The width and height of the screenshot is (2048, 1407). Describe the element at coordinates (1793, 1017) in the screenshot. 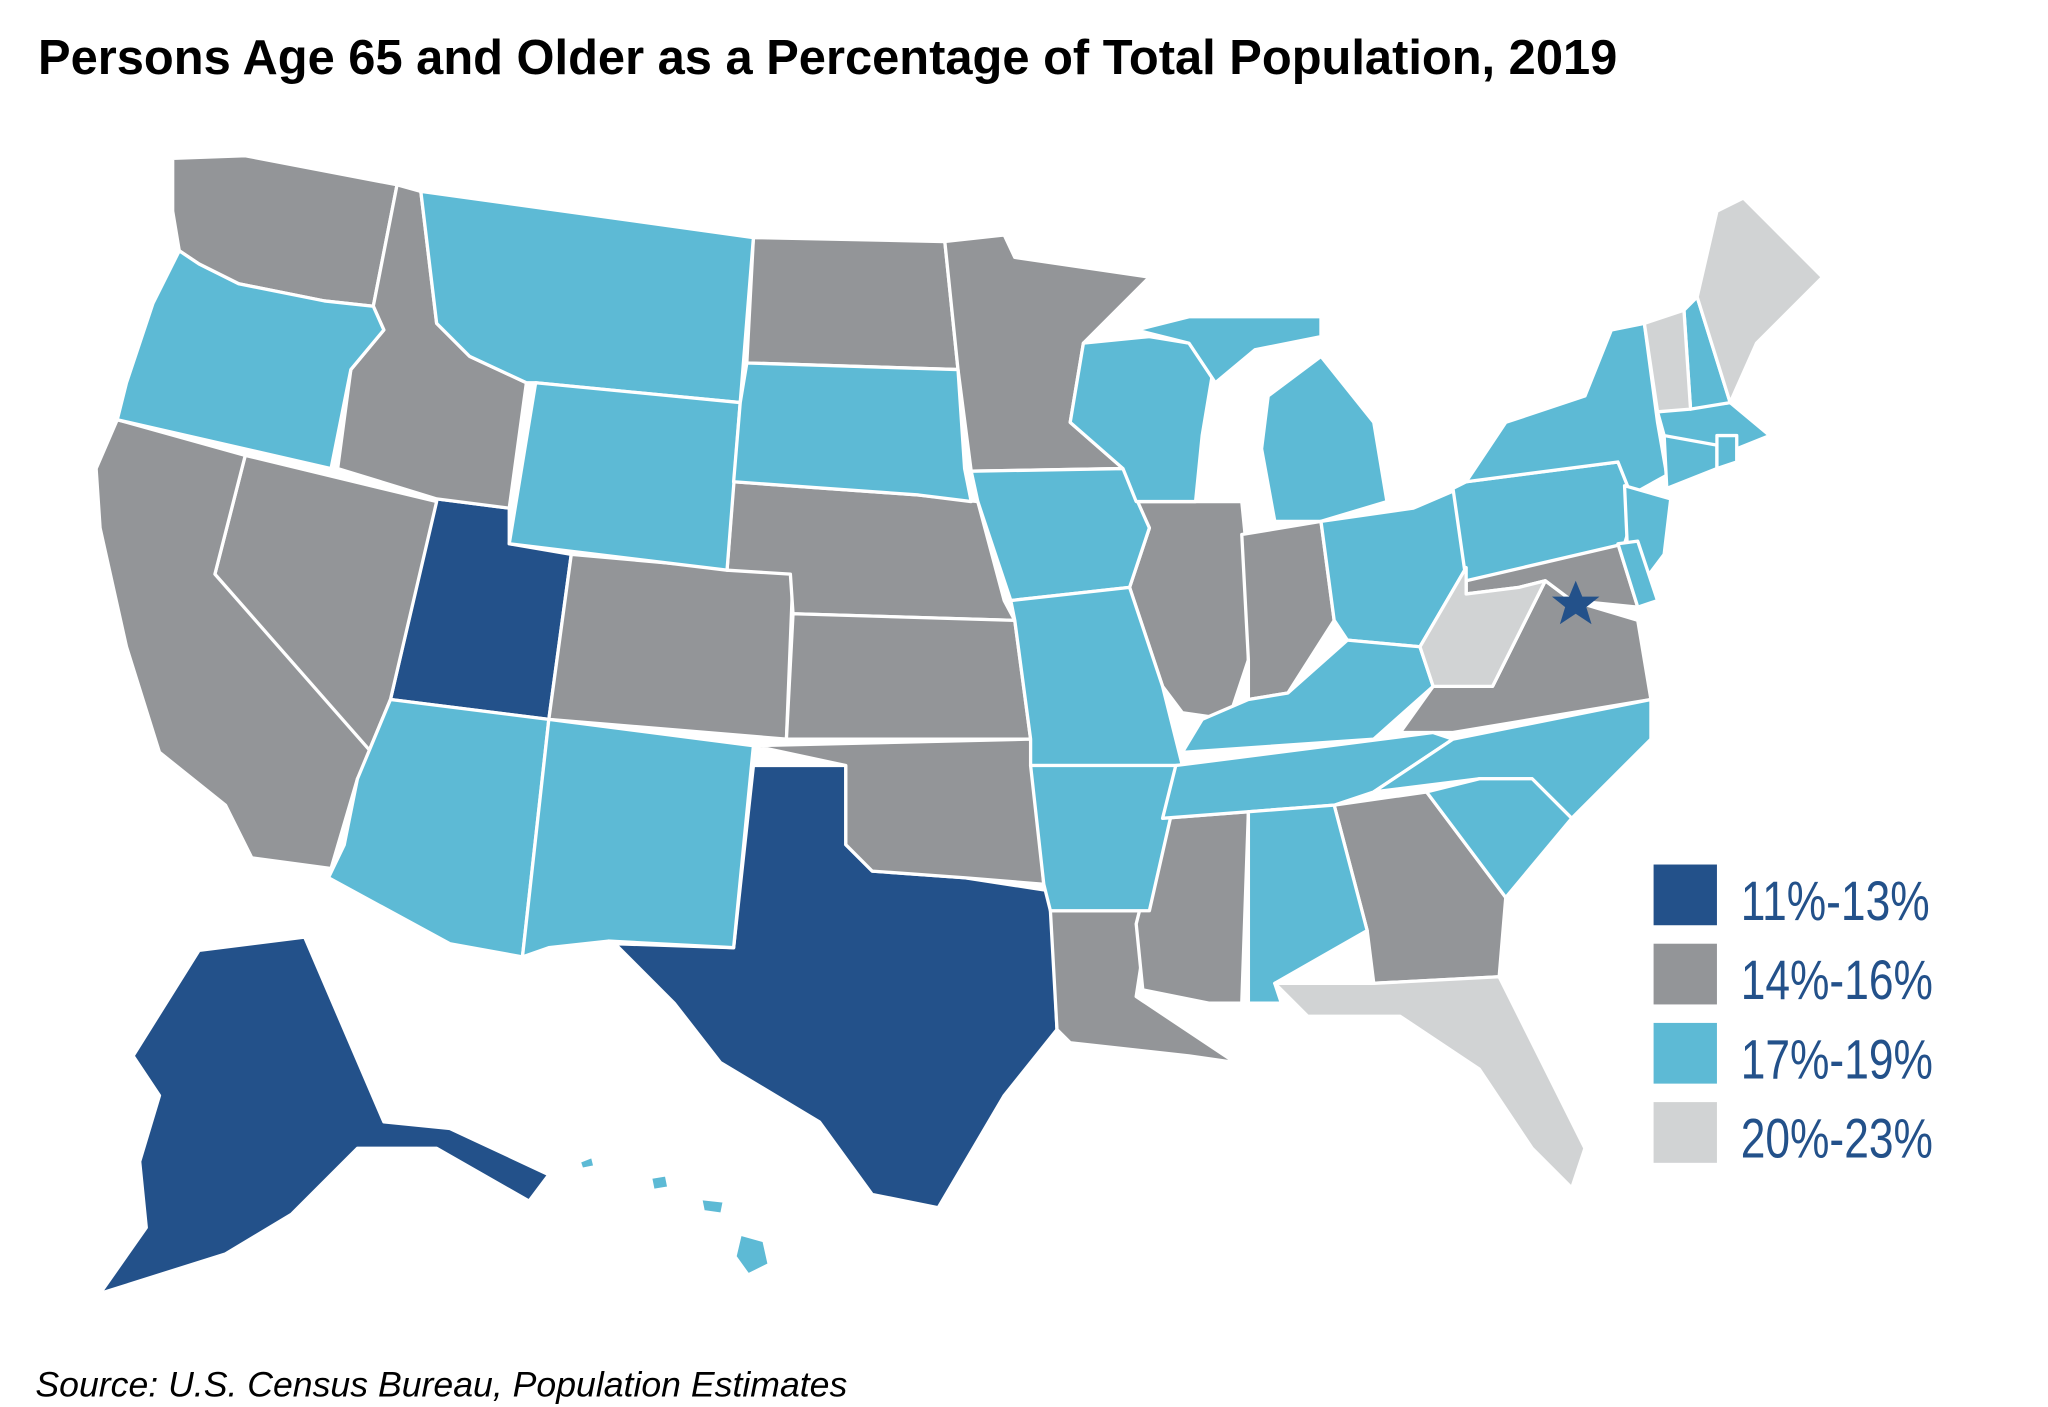

I see `legend: 11%-13% 14%-16% 17%-19% 20%-23%` at that location.